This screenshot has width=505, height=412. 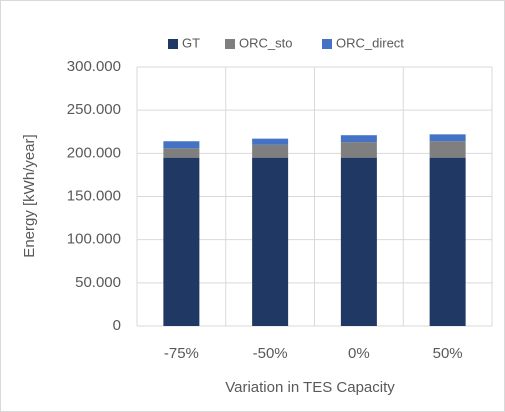 I want to click on y-tick-label: 50.000, so click(x=98, y=282).